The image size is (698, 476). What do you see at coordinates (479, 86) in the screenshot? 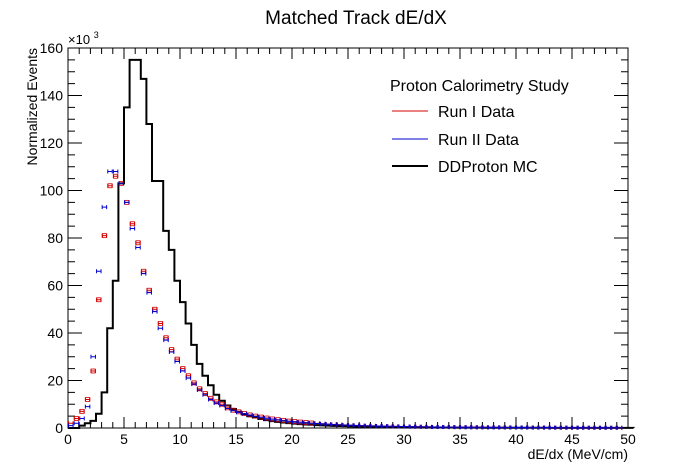
I see `legend-header: Proton Calorimetry Study` at bounding box center [479, 86].